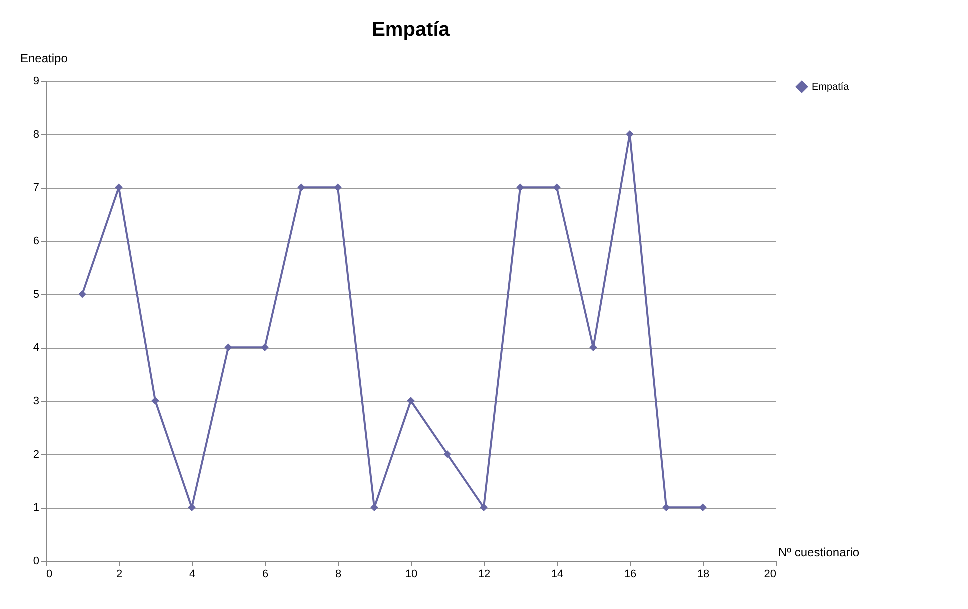 The height and width of the screenshot is (609, 968). I want to click on x-tick-label: 20, so click(770, 574).